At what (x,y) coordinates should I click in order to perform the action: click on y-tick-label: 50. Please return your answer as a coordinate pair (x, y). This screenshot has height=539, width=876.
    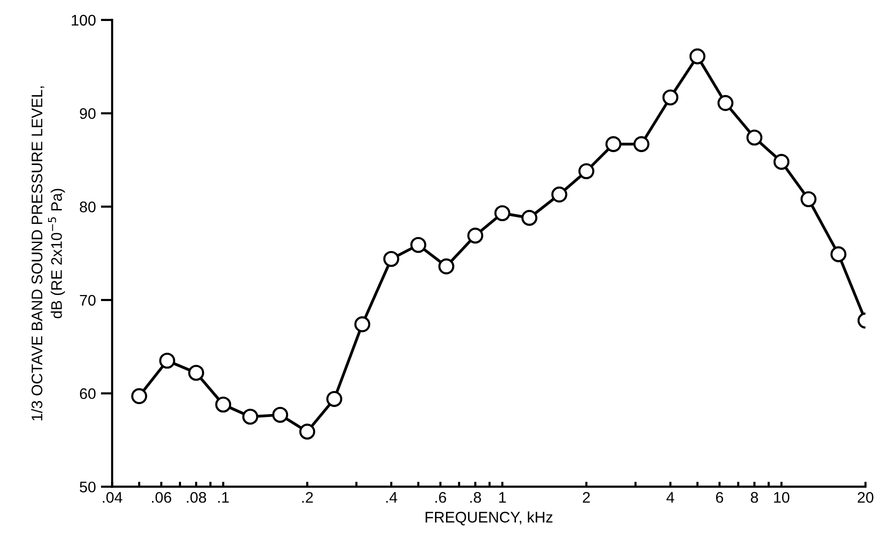
    Looking at the image, I should click on (88, 487).